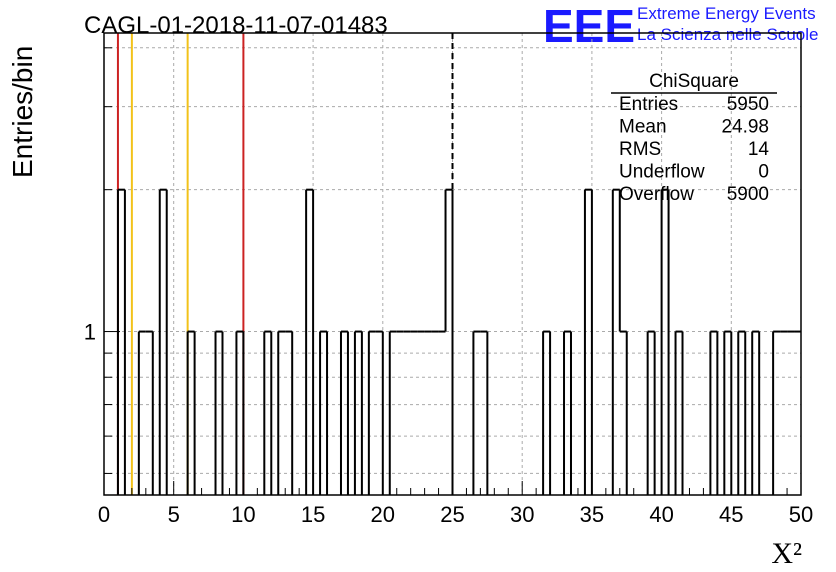 This screenshot has height=572, width=836. What do you see at coordinates (759, 149) in the screenshot?
I see `stats-row-value: 14` at bounding box center [759, 149].